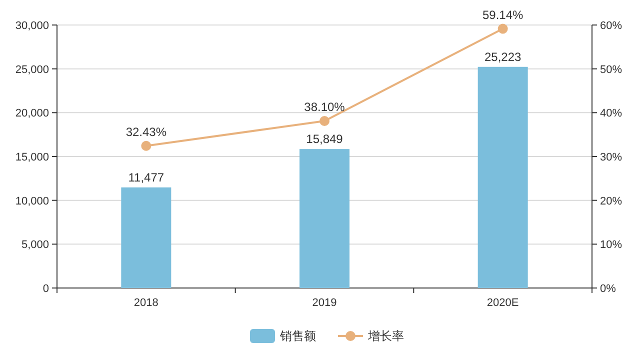  Describe the element at coordinates (32, 158) in the screenshot. I see `y-tick-label: 15,000` at that location.